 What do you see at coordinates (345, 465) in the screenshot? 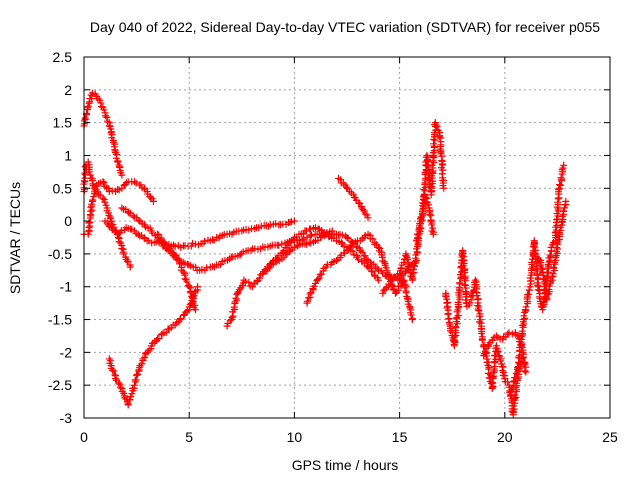
I see `x-axis-label: GPS time / hours` at bounding box center [345, 465].